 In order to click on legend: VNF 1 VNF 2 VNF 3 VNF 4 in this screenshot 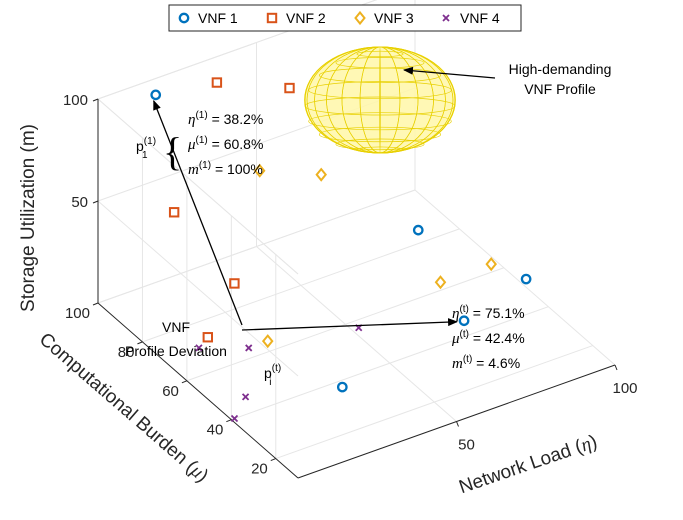, I will do `click(345, 18)`.